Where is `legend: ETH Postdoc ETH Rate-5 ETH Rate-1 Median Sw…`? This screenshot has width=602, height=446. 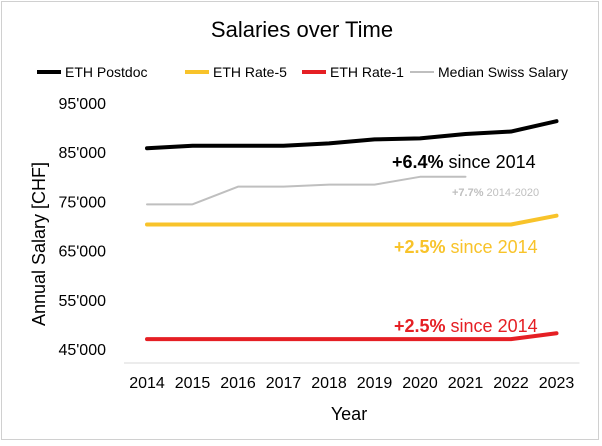 legend: ETH Postdoc ETH Rate-5 ETH Rate-1 Median Sw… is located at coordinates (302, 72).